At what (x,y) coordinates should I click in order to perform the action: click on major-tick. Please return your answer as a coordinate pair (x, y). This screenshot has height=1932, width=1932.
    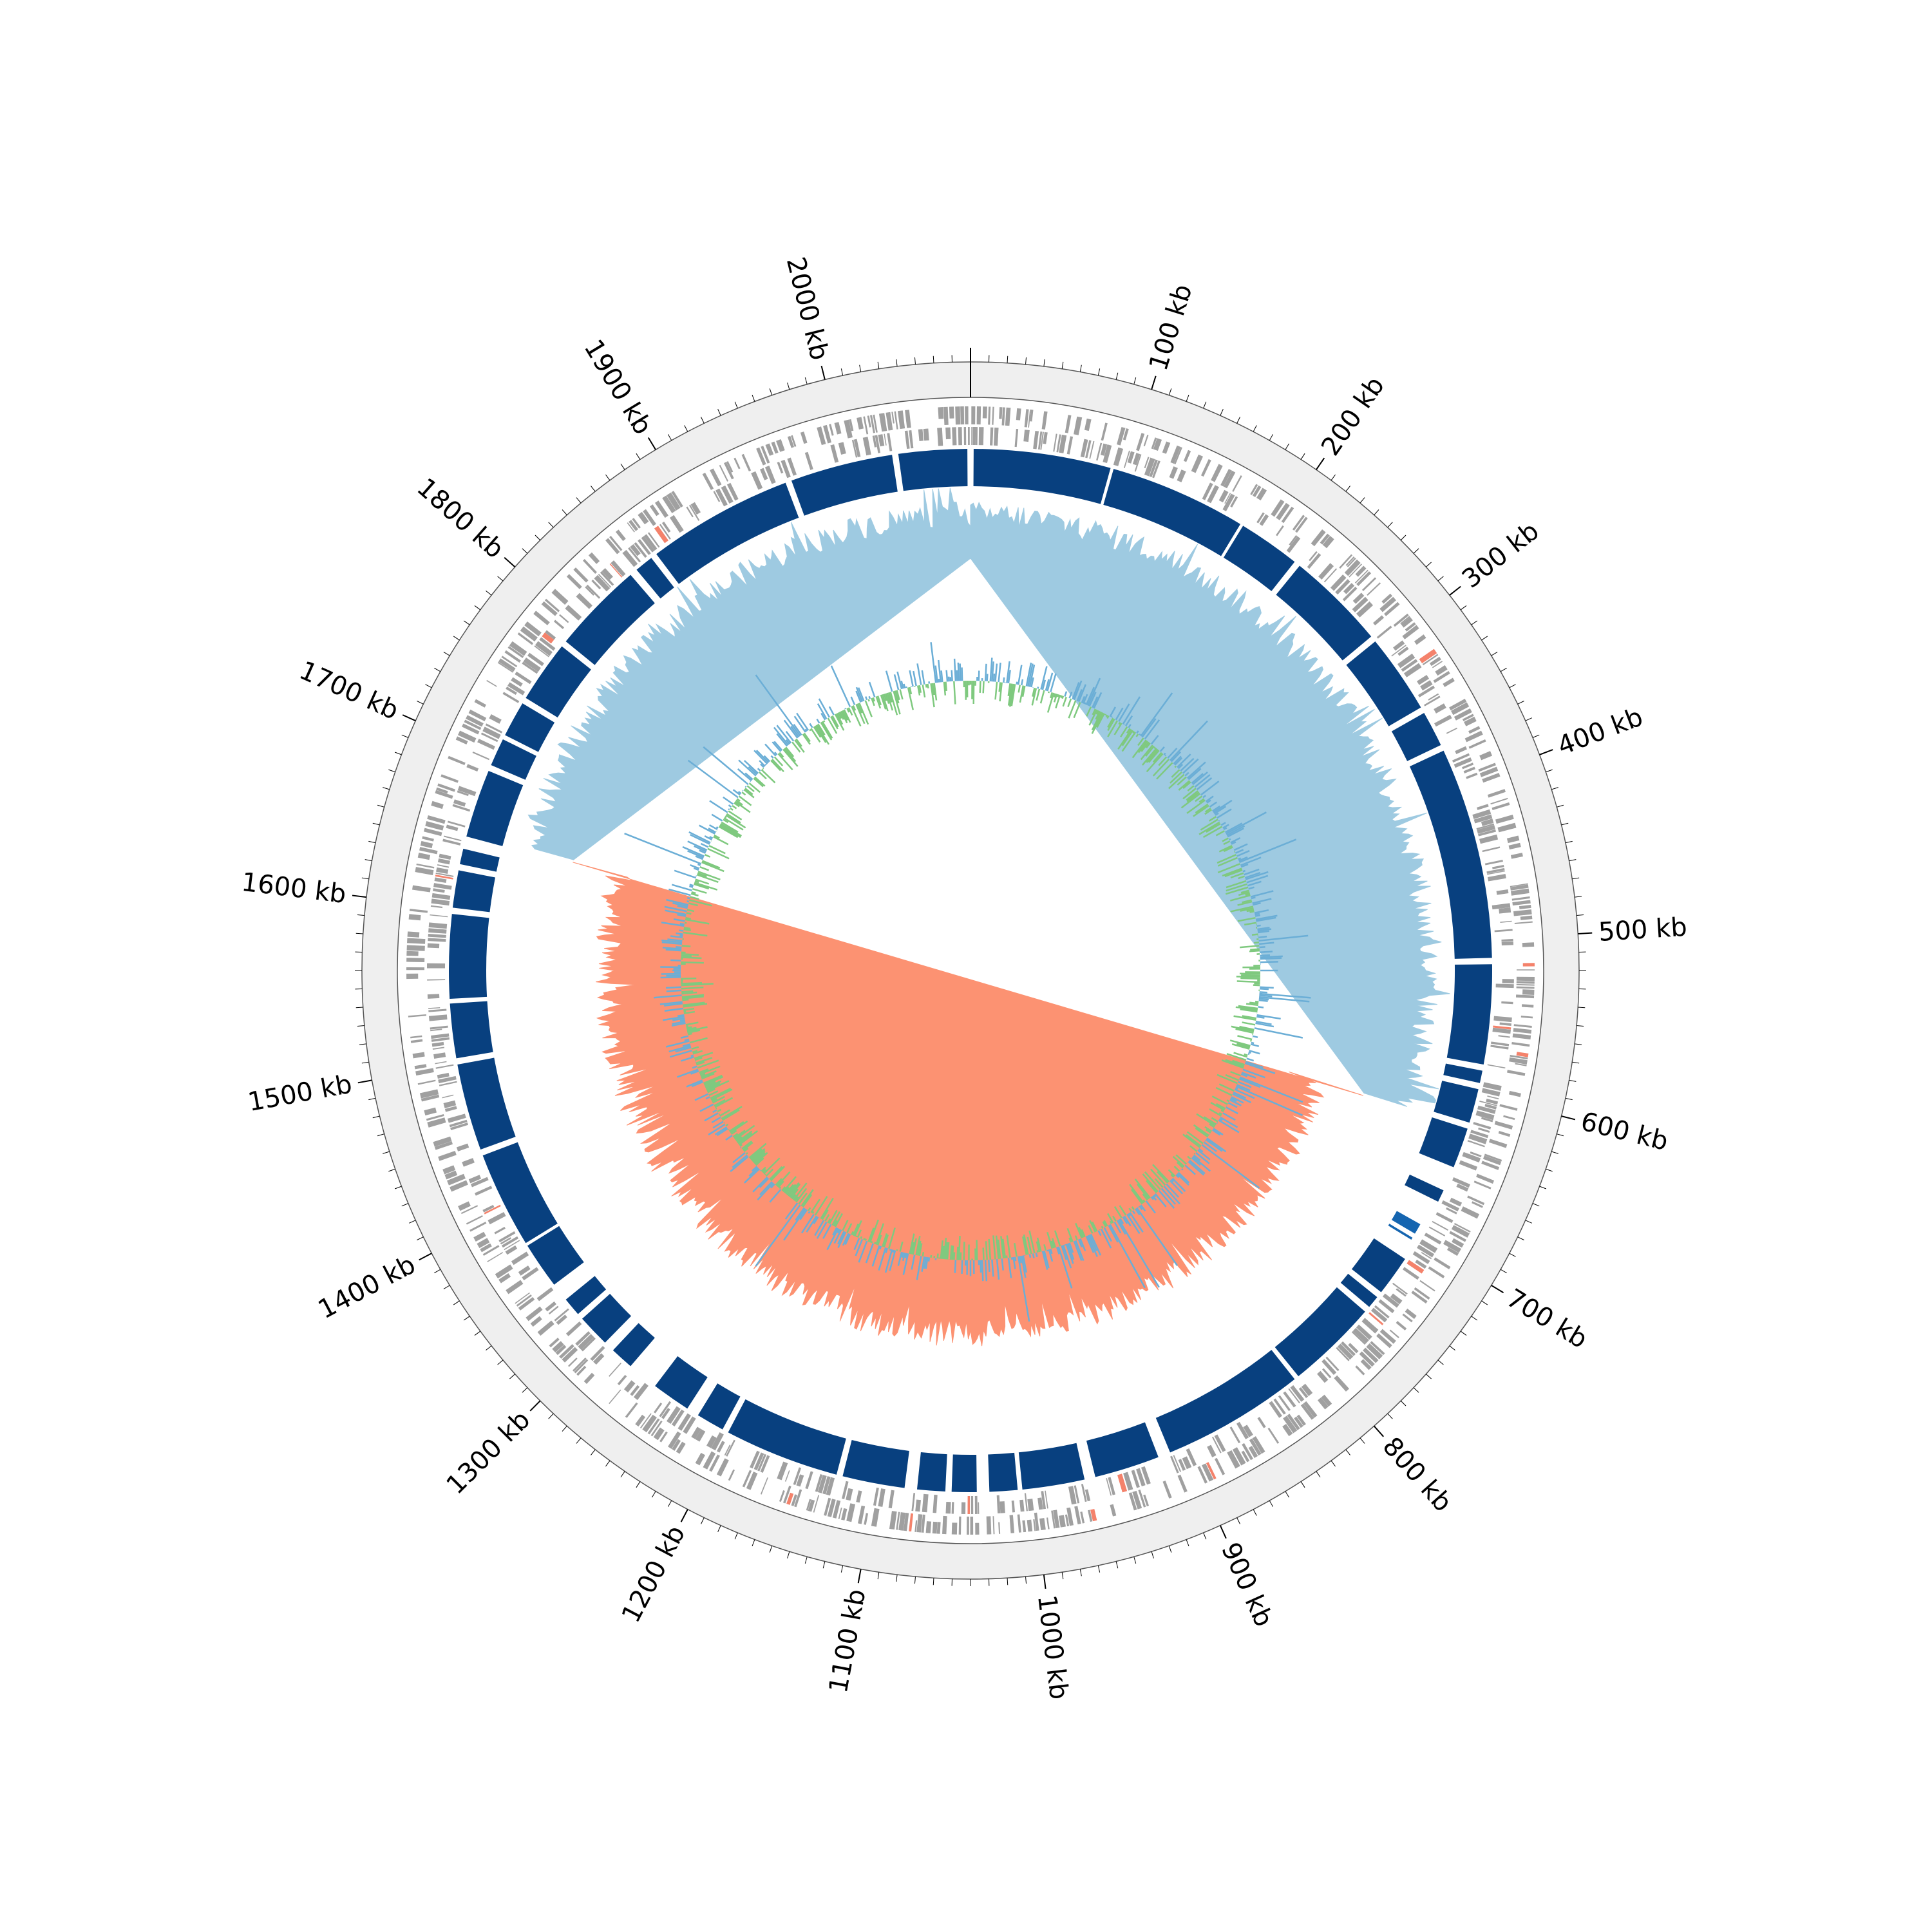
    Looking at the image, I should click on (1455, 590).